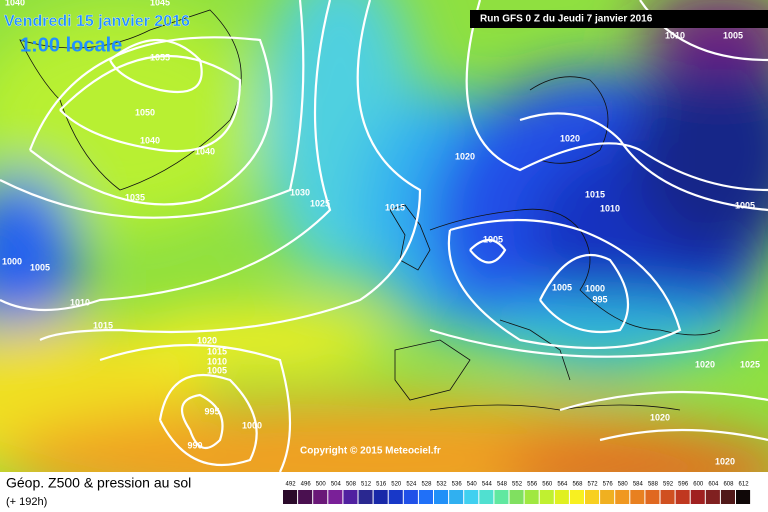  What do you see at coordinates (653, 485) in the screenshot?
I see `scale-label: 588` at bounding box center [653, 485].